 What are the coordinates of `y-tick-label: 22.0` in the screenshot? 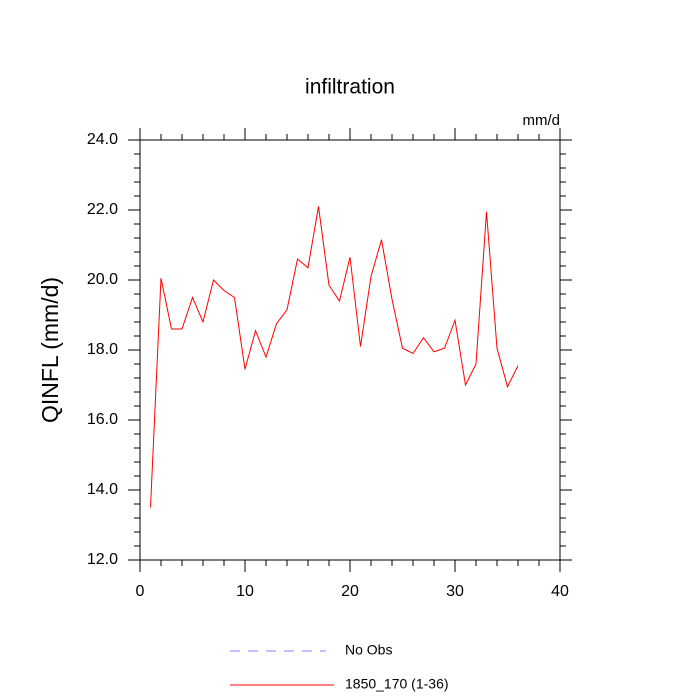 It's located at (102, 209).